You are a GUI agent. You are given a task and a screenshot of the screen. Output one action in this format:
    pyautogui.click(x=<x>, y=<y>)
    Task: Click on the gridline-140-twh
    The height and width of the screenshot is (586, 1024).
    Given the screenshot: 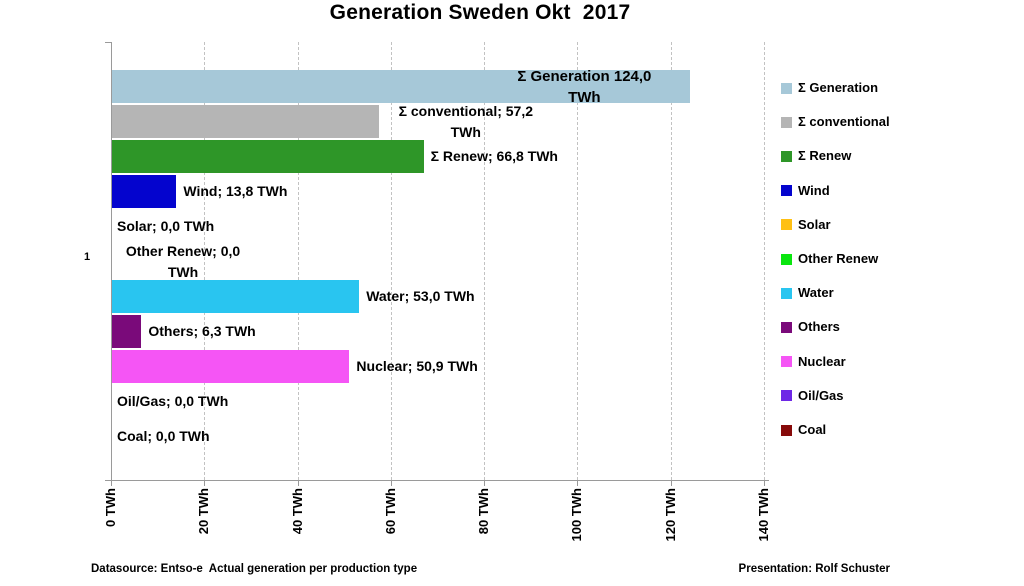 What is the action you would take?
    pyautogui.click(x=764, y=261)
    